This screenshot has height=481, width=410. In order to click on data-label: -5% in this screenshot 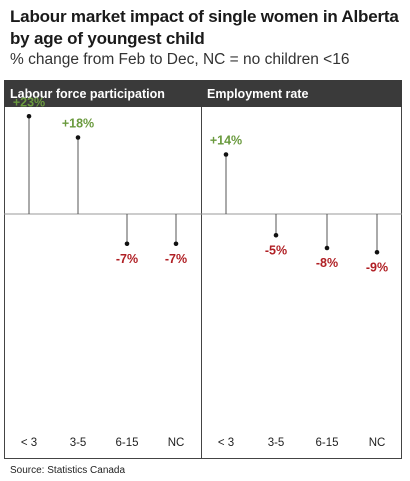, I will do `click(276, 250)`.